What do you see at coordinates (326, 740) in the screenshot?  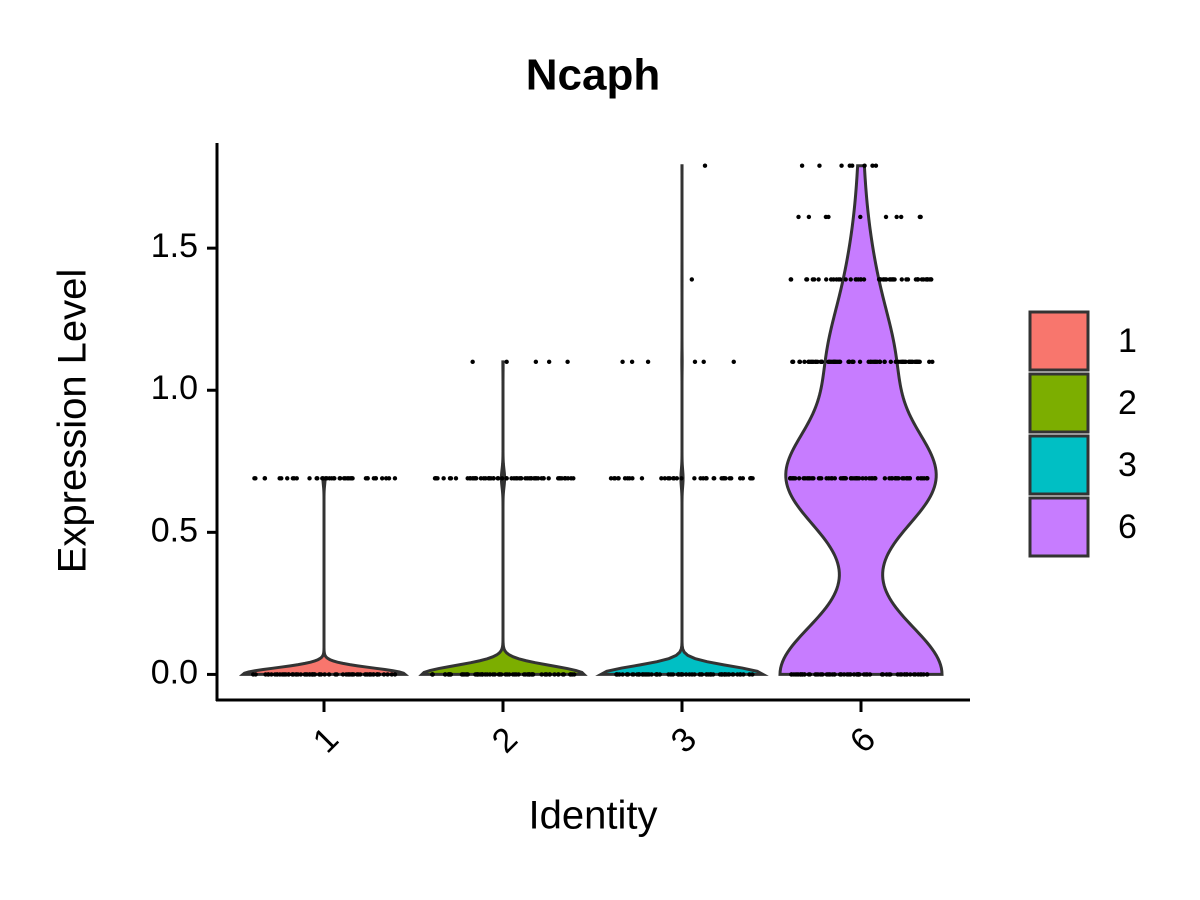 I see `x-tick-label: 1` at bounding box center [326, 740].